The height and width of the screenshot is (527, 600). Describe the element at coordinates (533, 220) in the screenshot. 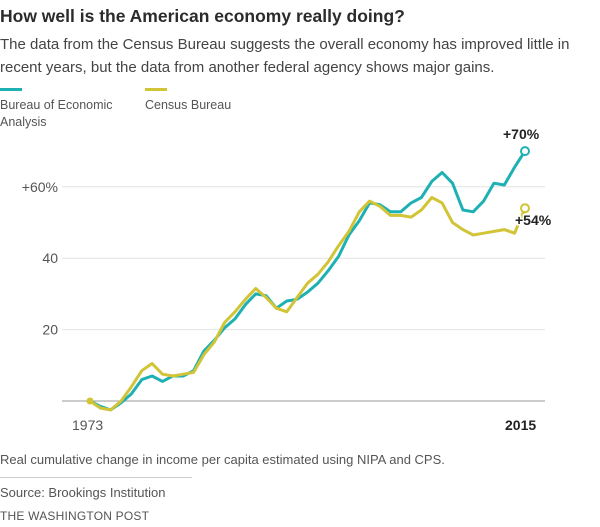

I see `end-label-census: +54%` at that location.